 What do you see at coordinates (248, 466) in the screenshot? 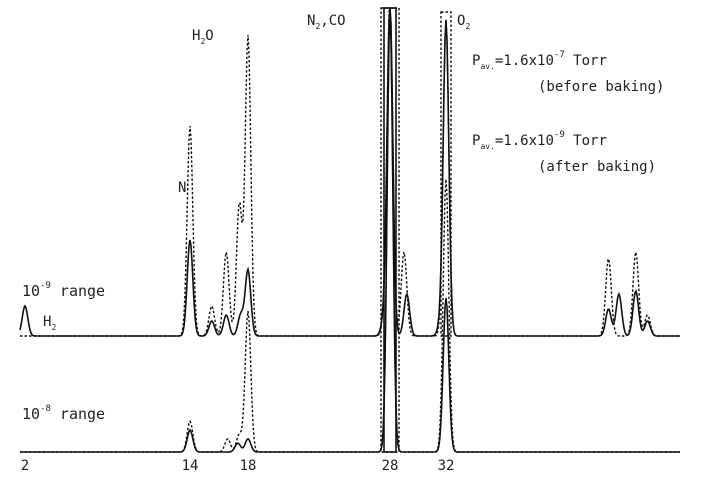
I see `tick-label-18: 18` at bounding box center [248, 466].